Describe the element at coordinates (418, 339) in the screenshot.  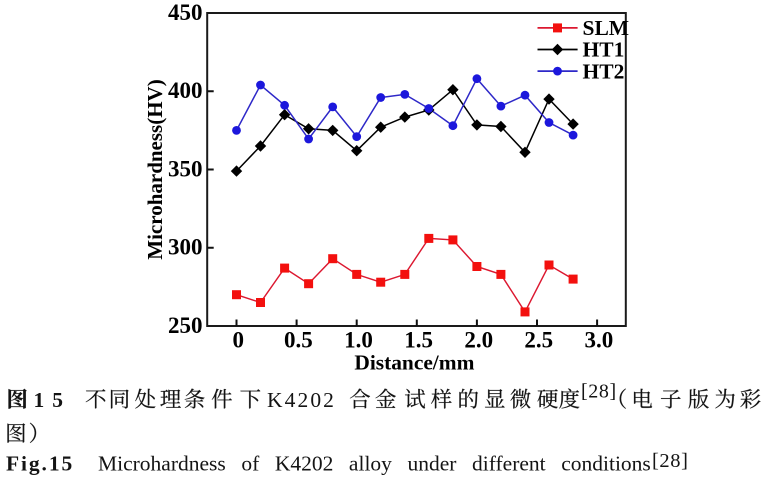
I see `svg-text: 1.5` at that location.